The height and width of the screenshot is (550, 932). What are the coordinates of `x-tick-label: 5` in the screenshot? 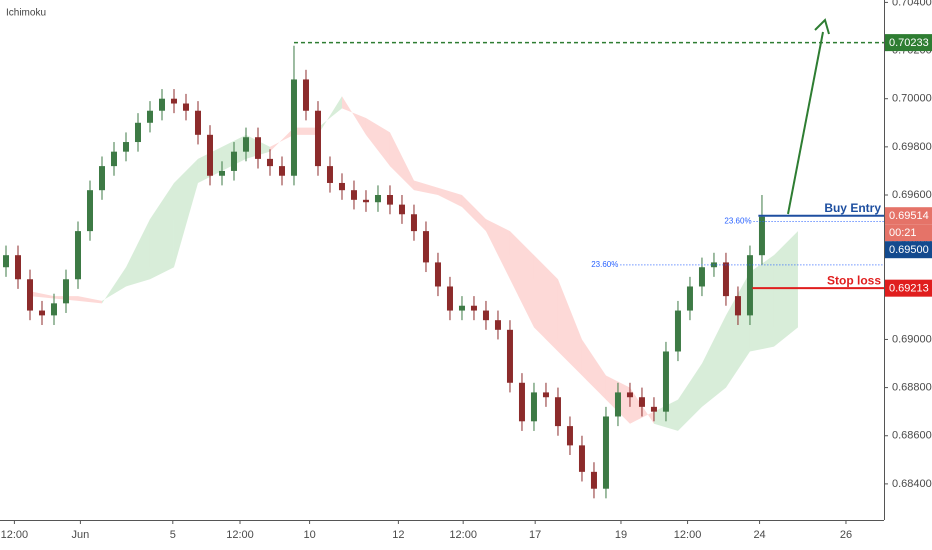 It's located at (173, 535).